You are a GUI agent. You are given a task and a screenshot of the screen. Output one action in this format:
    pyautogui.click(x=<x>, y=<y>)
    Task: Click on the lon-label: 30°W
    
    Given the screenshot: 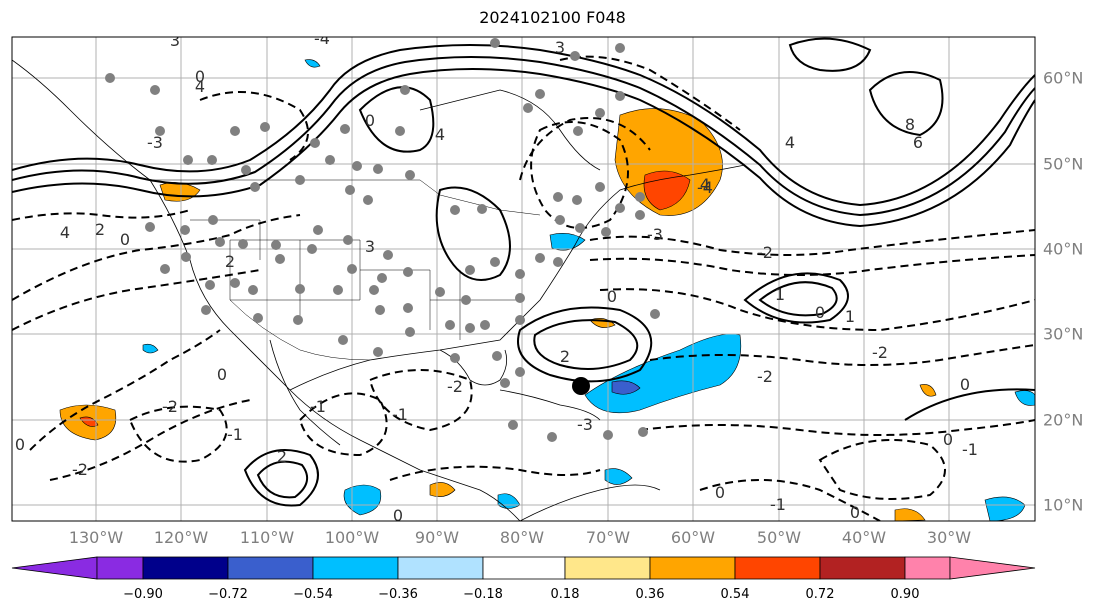 What is the action you would take?
    pyautogui.click(x=949, y=537)
    